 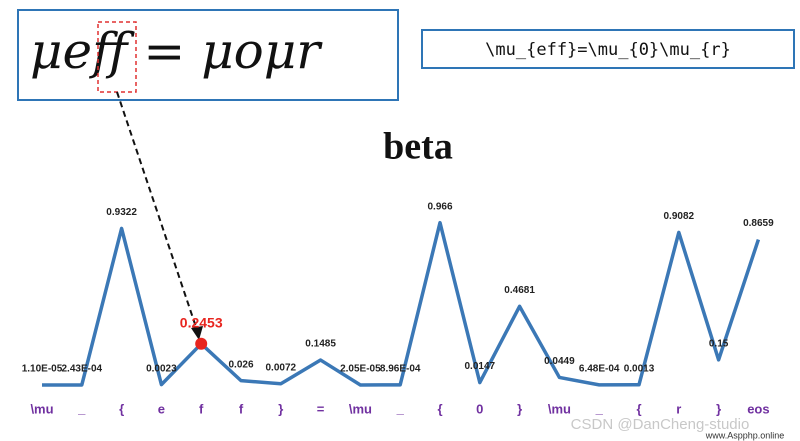 What do you see at coordinates (479, 408) in the screenshot?
I see `x-tick-label: 0` at bounding box center [479, 408].